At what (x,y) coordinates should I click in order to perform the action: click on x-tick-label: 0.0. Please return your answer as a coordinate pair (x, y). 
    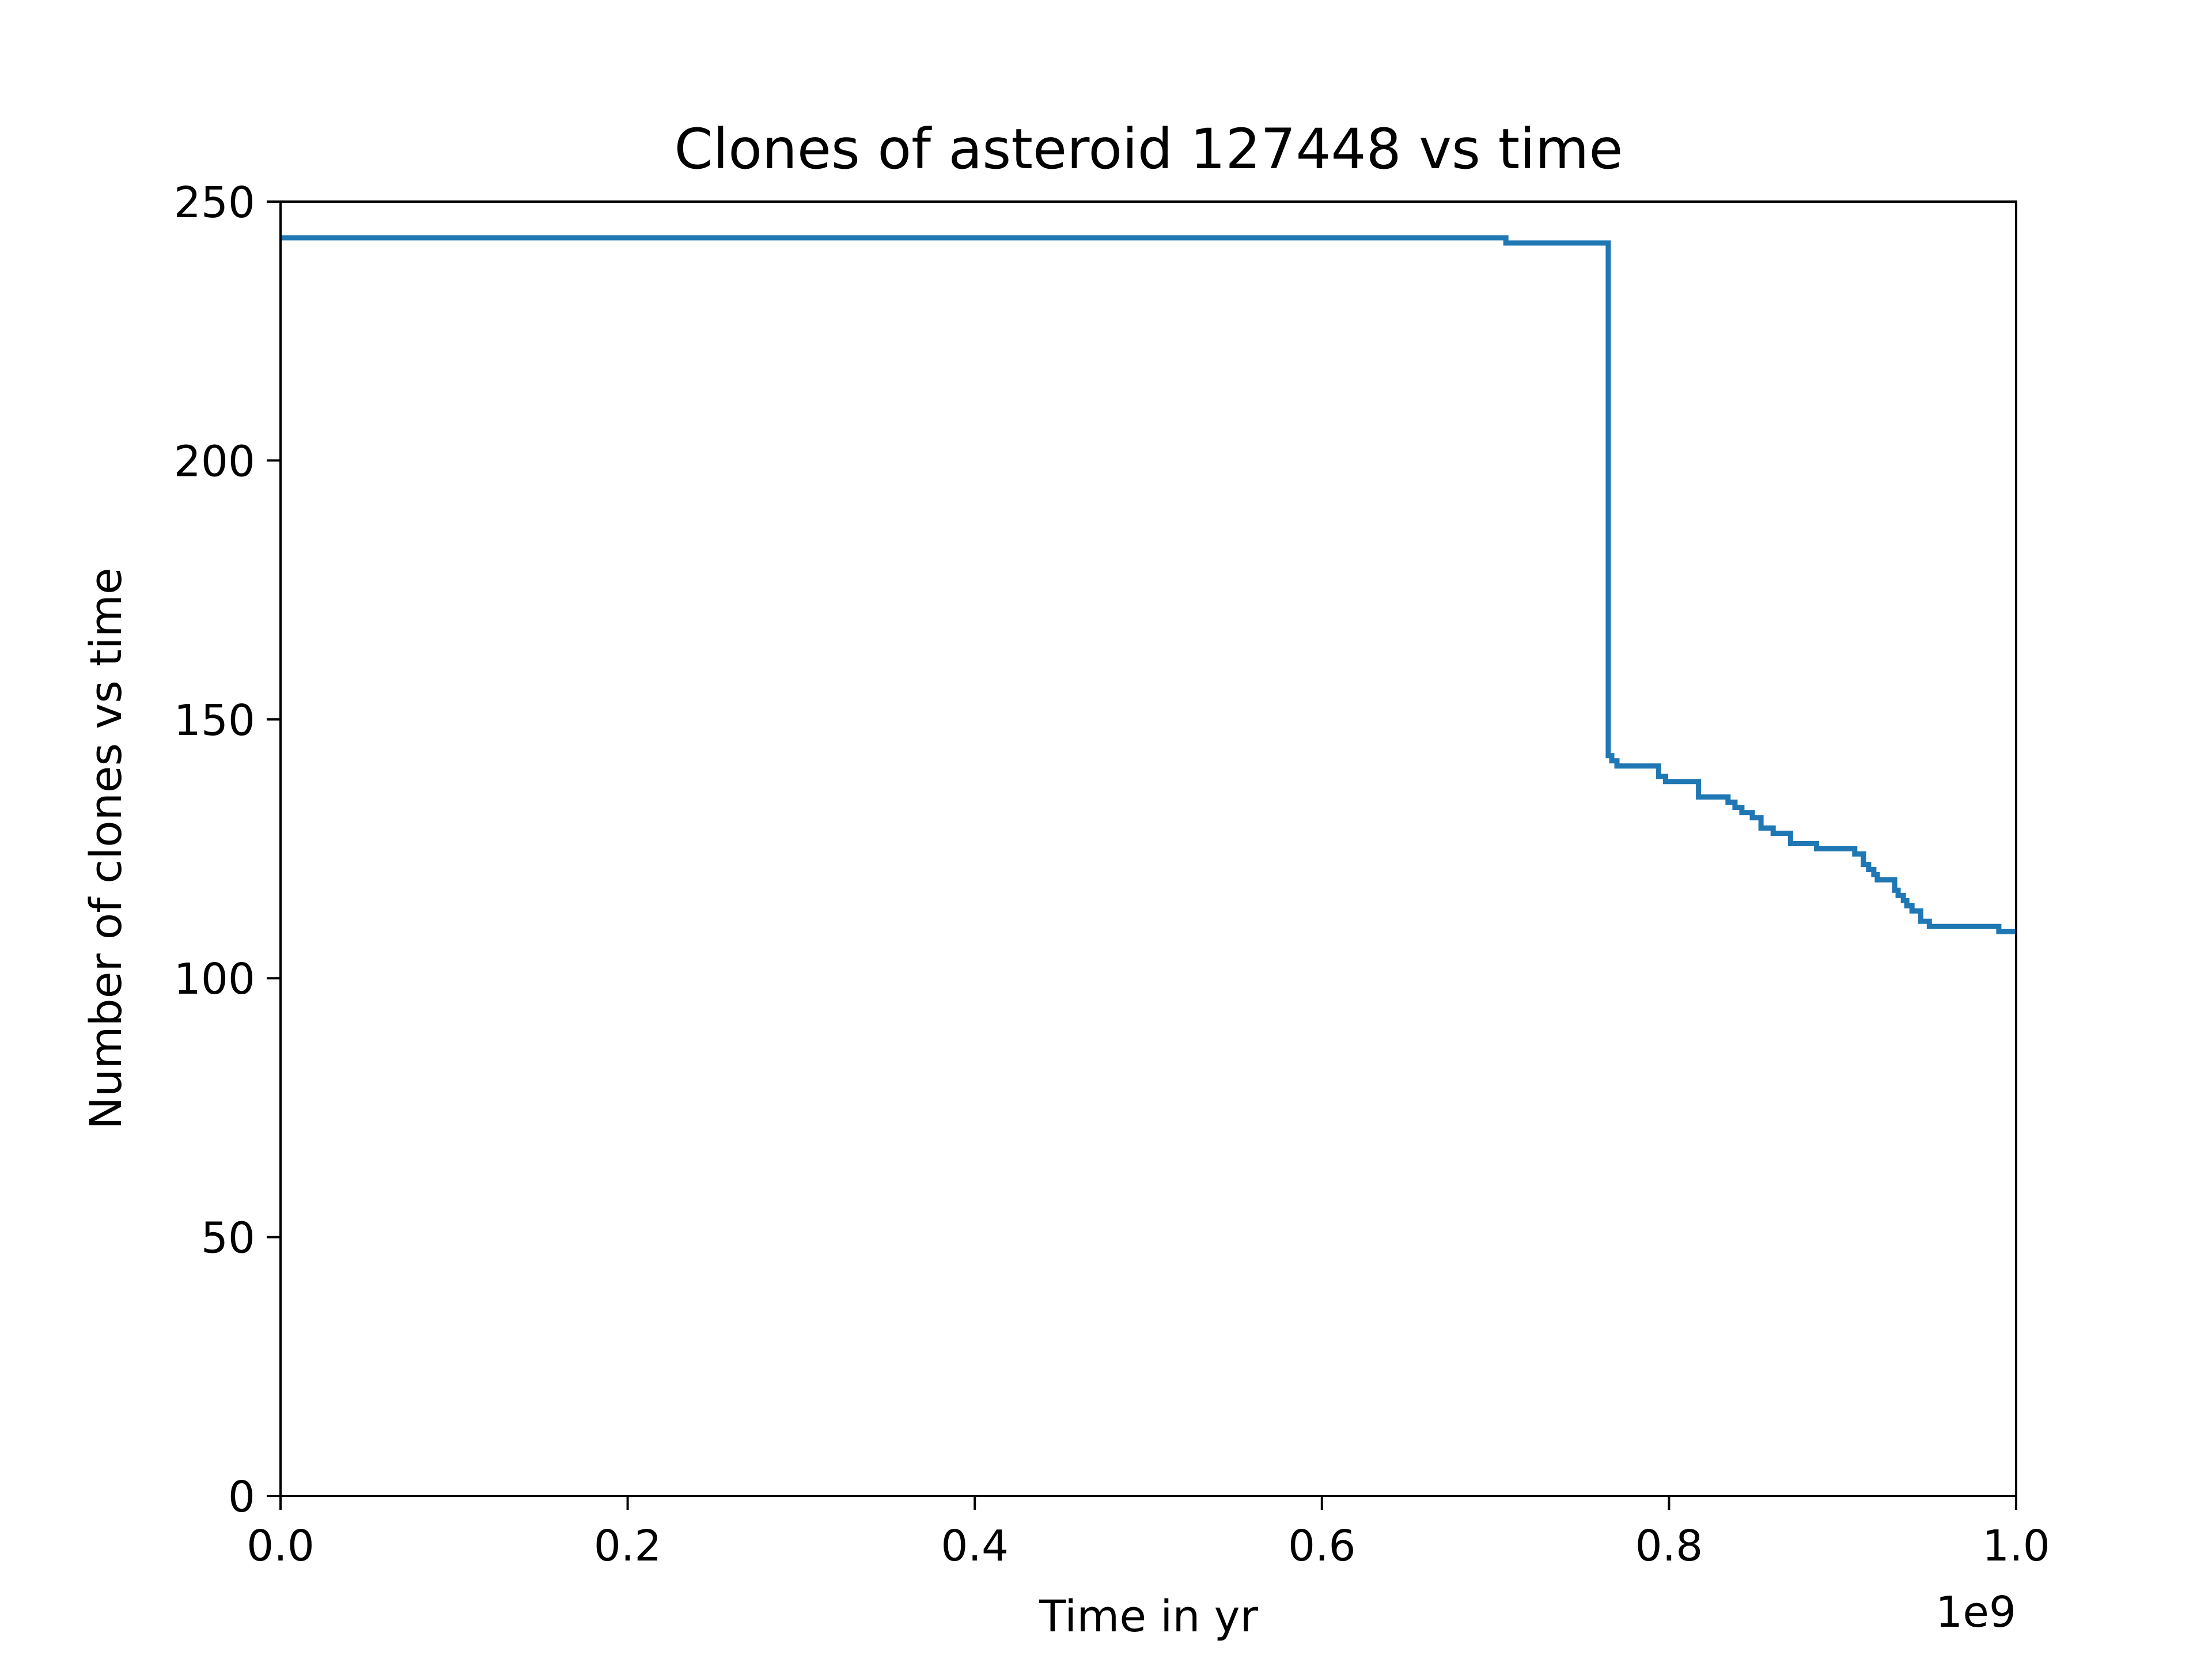
    Looking at the image, I should click on (281, 1546).